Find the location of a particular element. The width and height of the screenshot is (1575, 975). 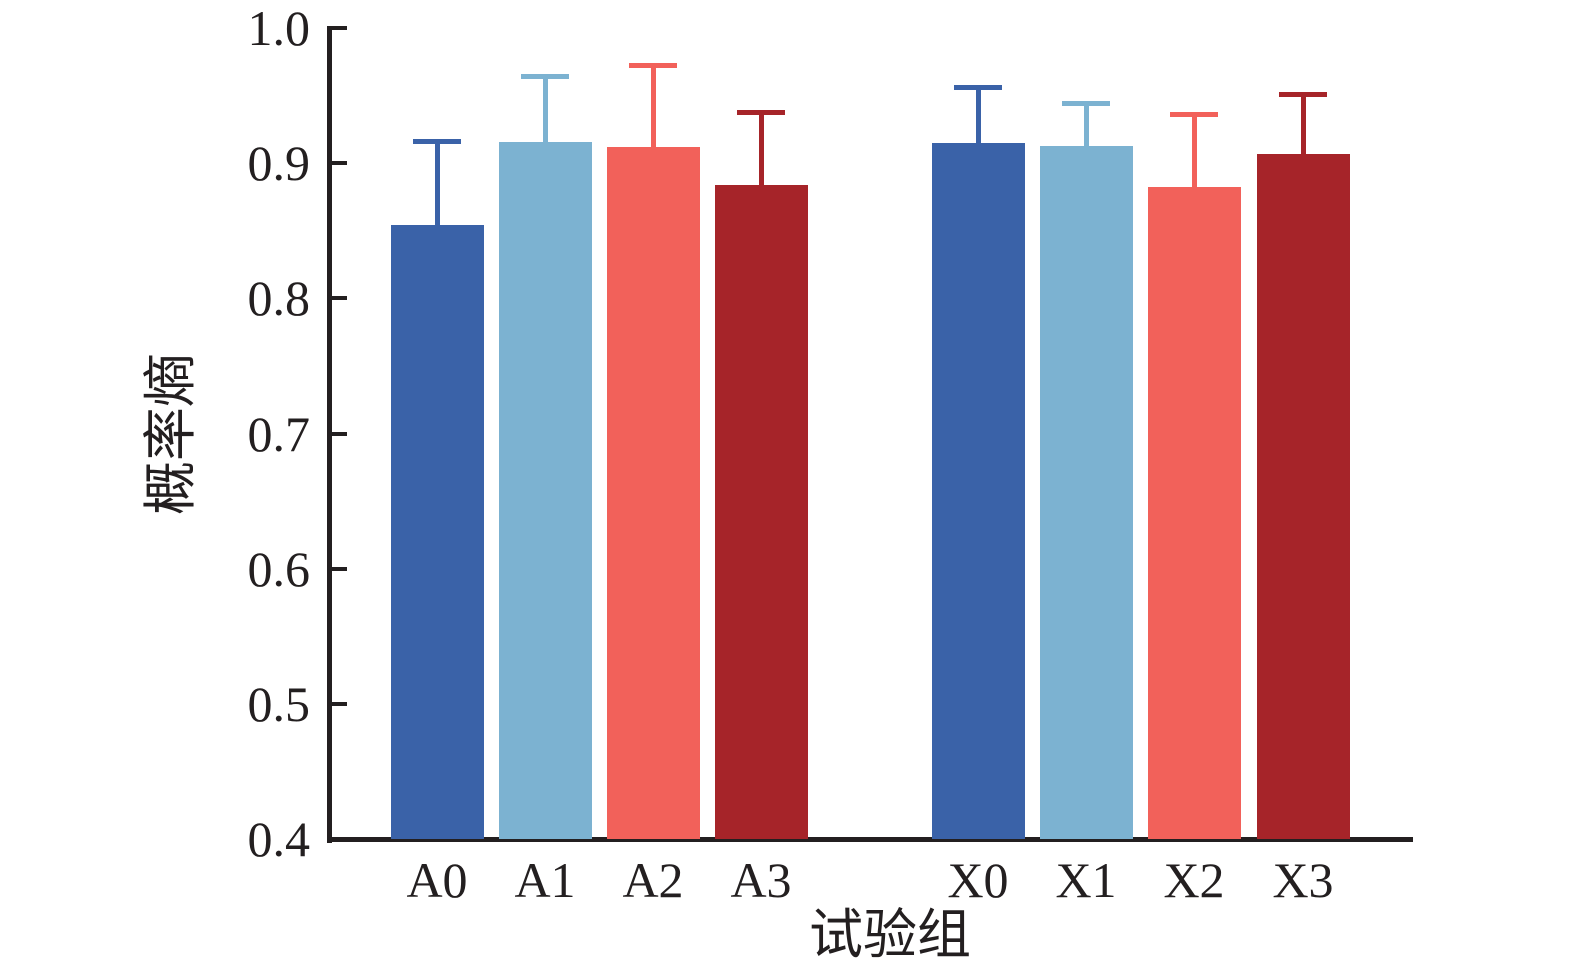

error-bar-cap-A3 is located at coordinates (761, 113).